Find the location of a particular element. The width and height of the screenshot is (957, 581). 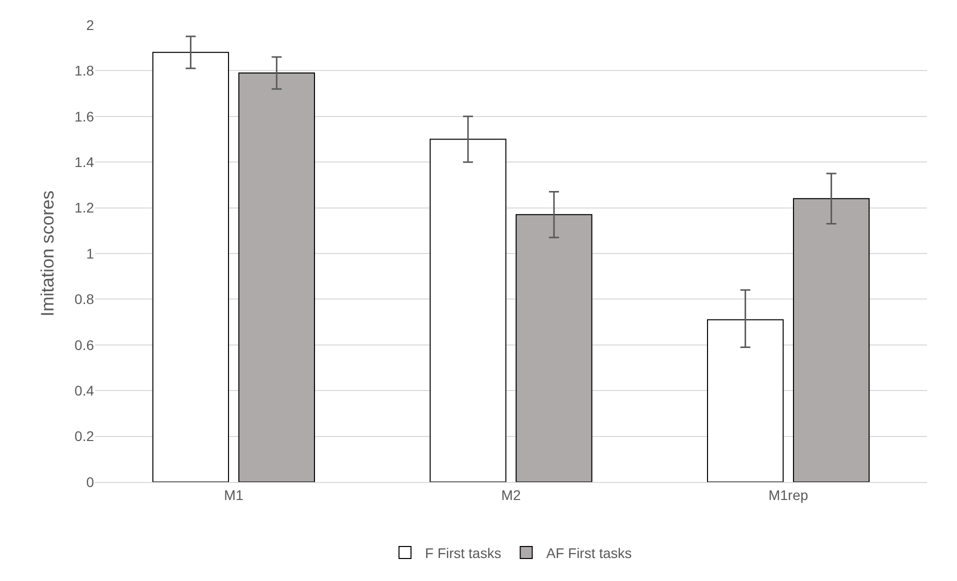

legend-label: AF First tasks is located at coordinates (589, 552).